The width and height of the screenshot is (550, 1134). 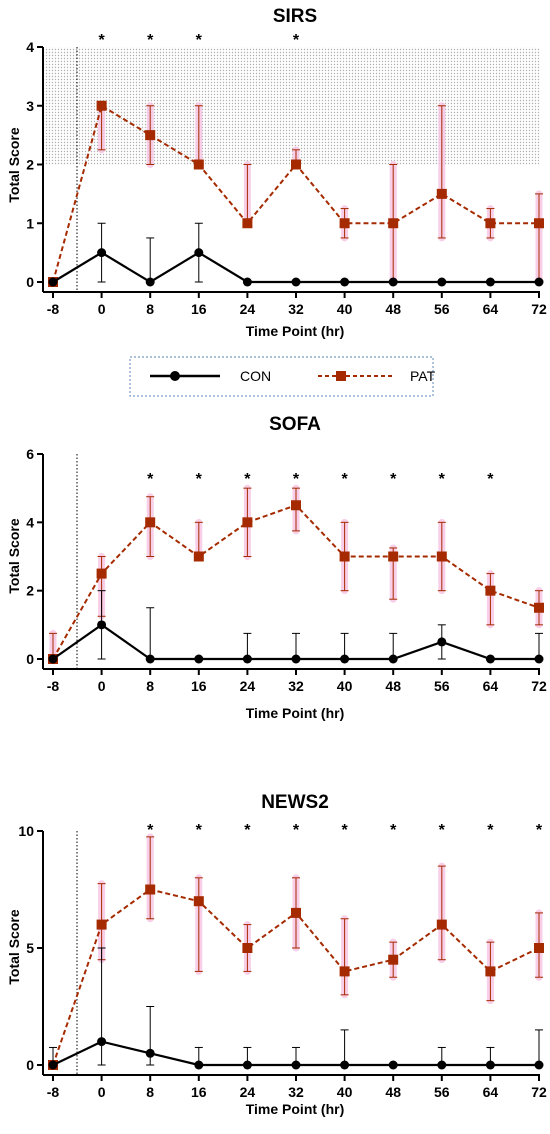 I want to click on legend-pat-marker, so click(x=341, y=376).